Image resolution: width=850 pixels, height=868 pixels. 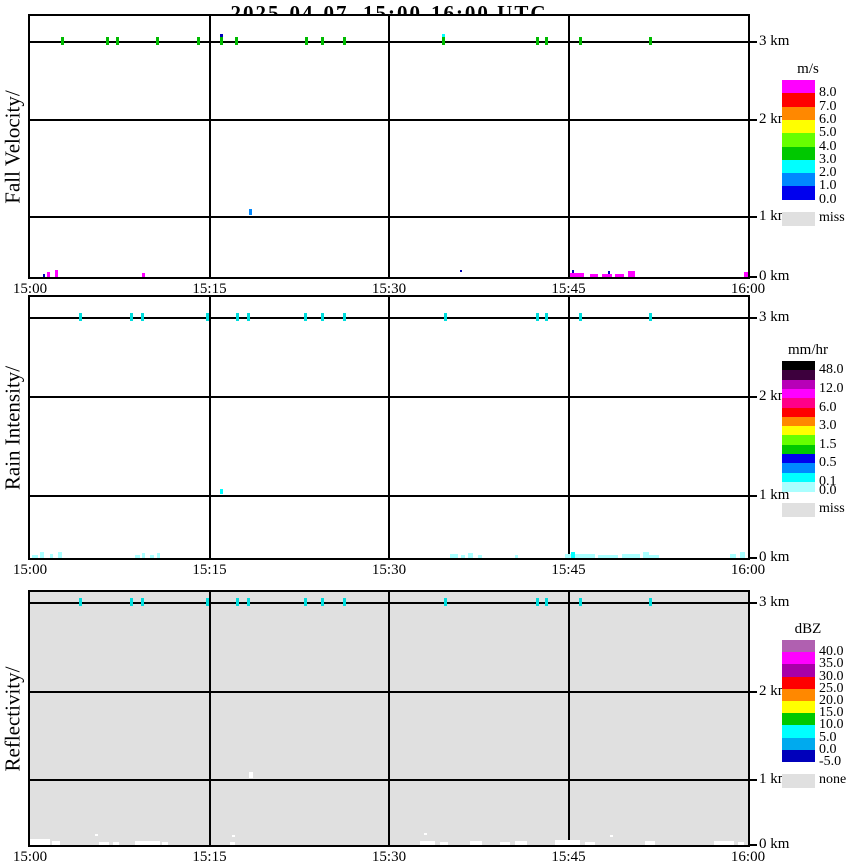 I want to click on legend-title: m/s, so click(x=808, y=69).